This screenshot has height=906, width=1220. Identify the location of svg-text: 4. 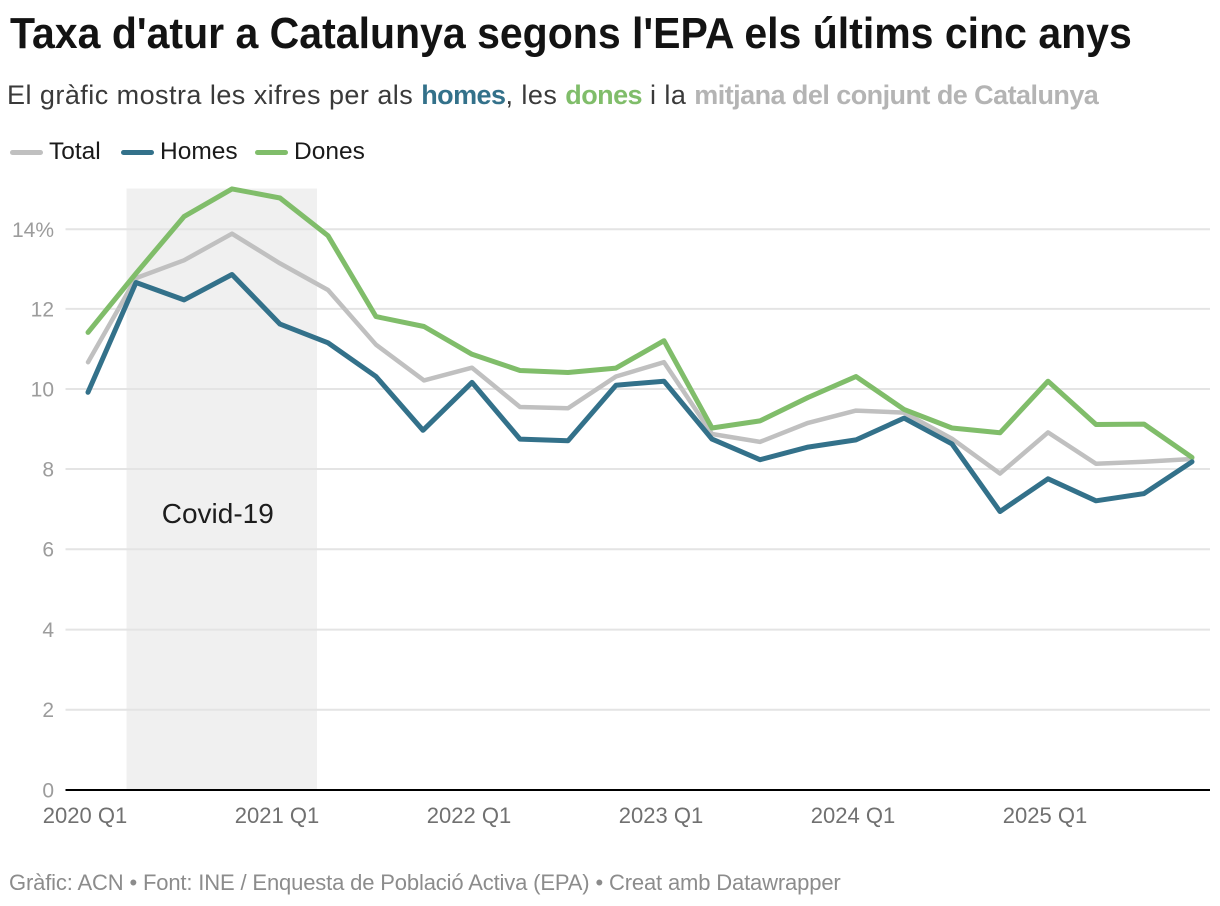
(48, 630).